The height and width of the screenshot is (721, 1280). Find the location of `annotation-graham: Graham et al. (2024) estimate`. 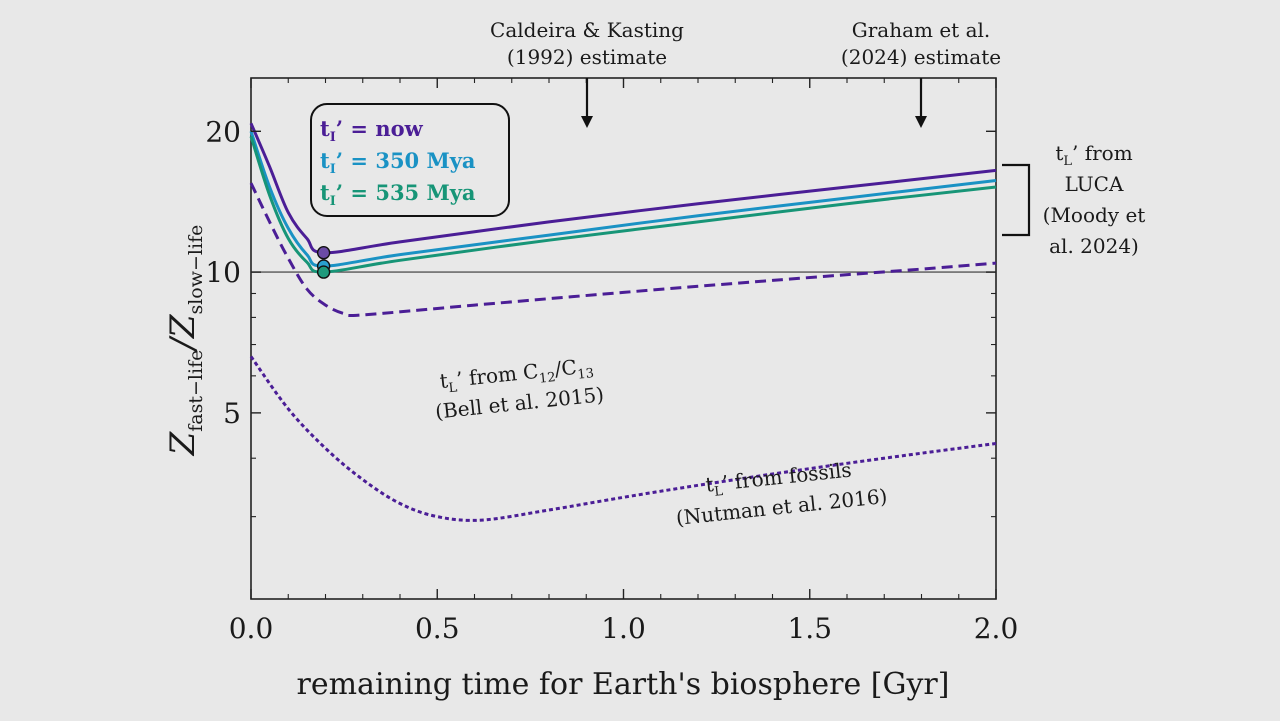

annotation-graham: Graham et al. (2024) estimate is located at coordinates (921, 73).